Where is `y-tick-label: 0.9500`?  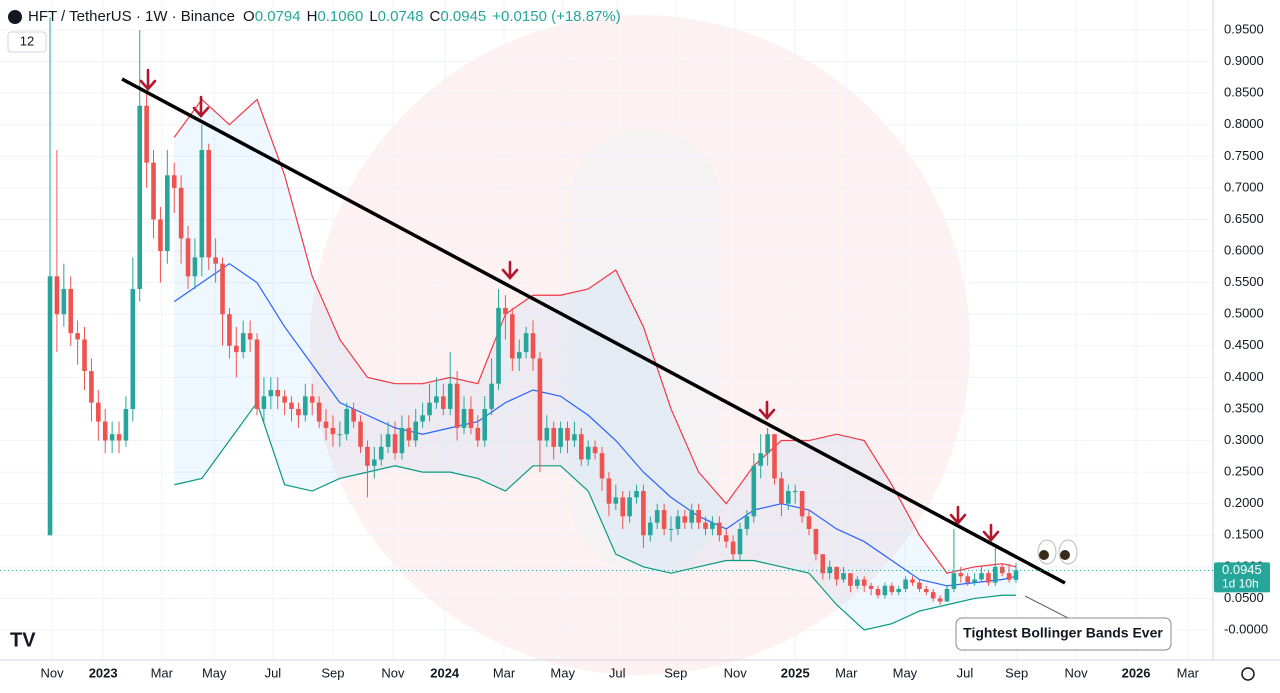 y-tick-label: 0.9500 is located at coordinates (1244, 28).